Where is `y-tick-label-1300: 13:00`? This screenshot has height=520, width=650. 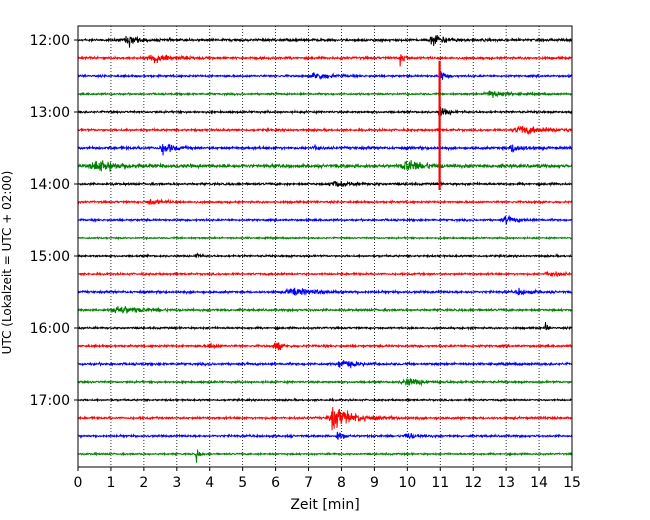
y-tick-label-1300: 13:00 is located at coordinates (50, 113).